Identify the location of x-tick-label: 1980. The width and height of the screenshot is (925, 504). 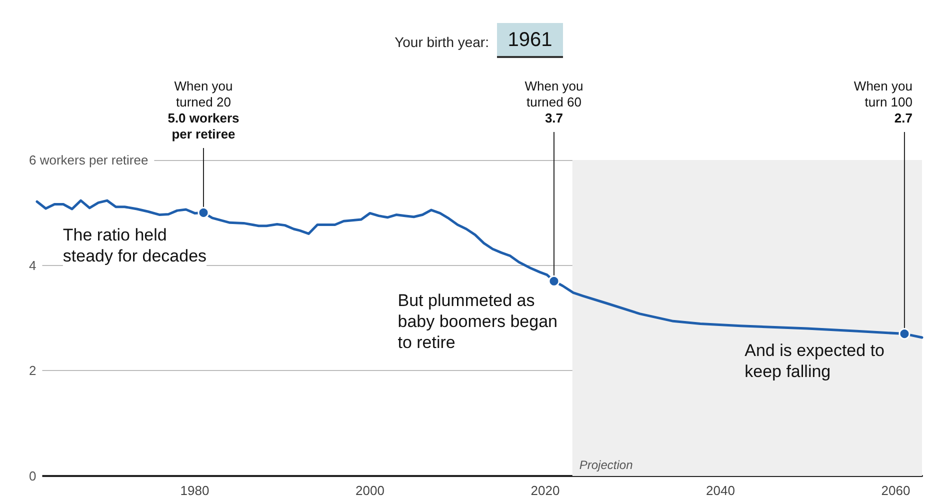
(195, 490).